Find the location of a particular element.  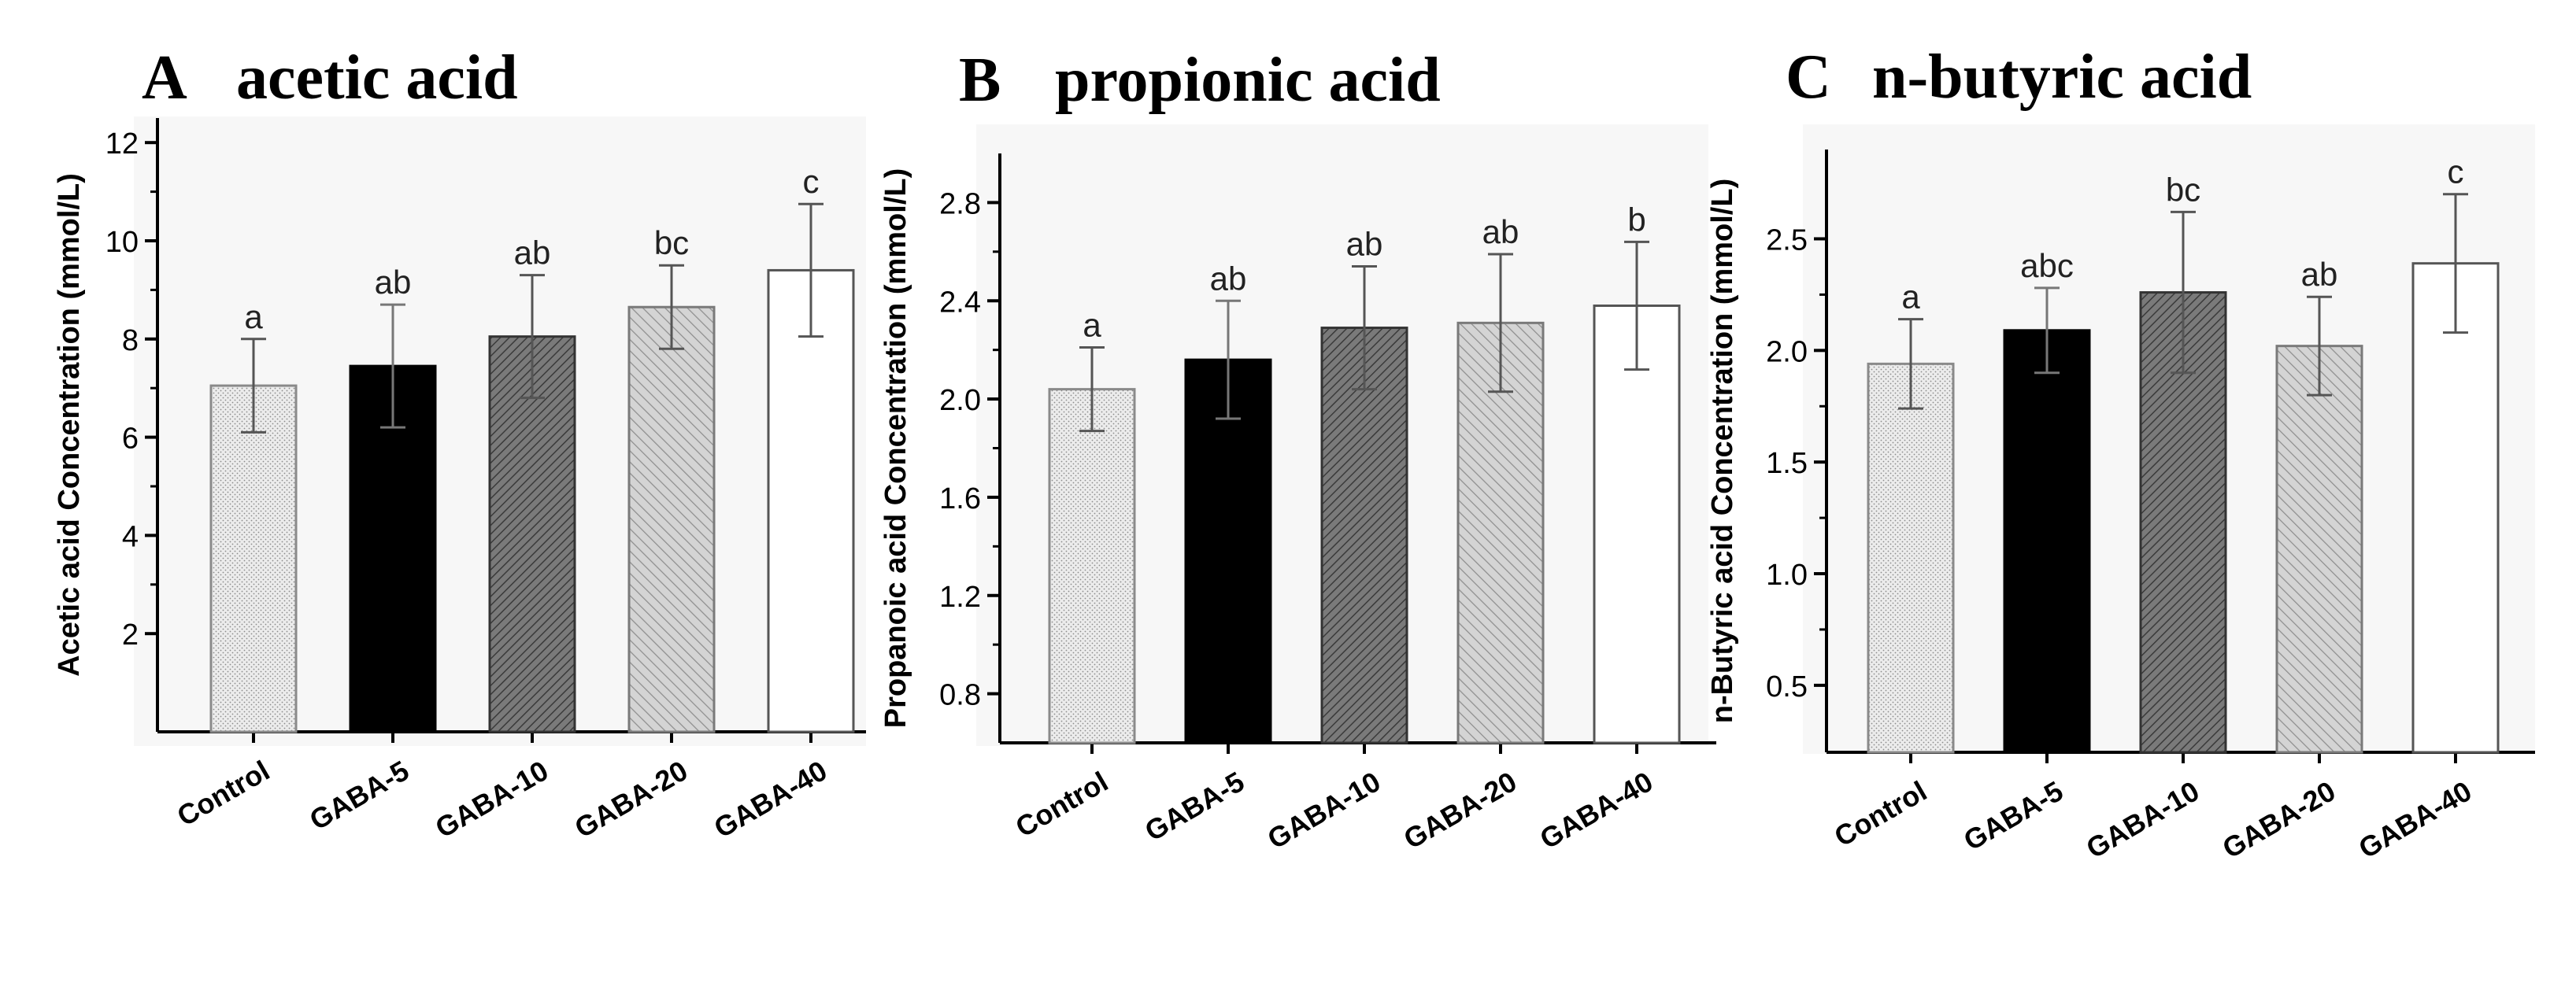

y-tick-label: 8 is located at coordinates (130, 340).